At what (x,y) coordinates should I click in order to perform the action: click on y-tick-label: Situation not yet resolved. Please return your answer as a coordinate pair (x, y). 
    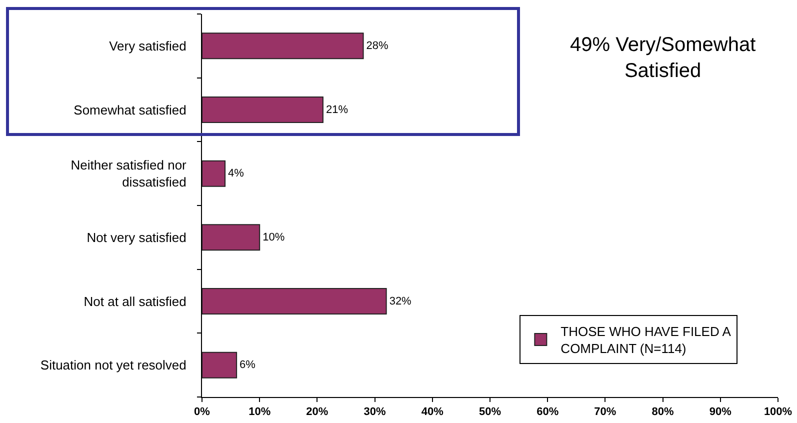
    Looking at the image, I should click on (113, 365).